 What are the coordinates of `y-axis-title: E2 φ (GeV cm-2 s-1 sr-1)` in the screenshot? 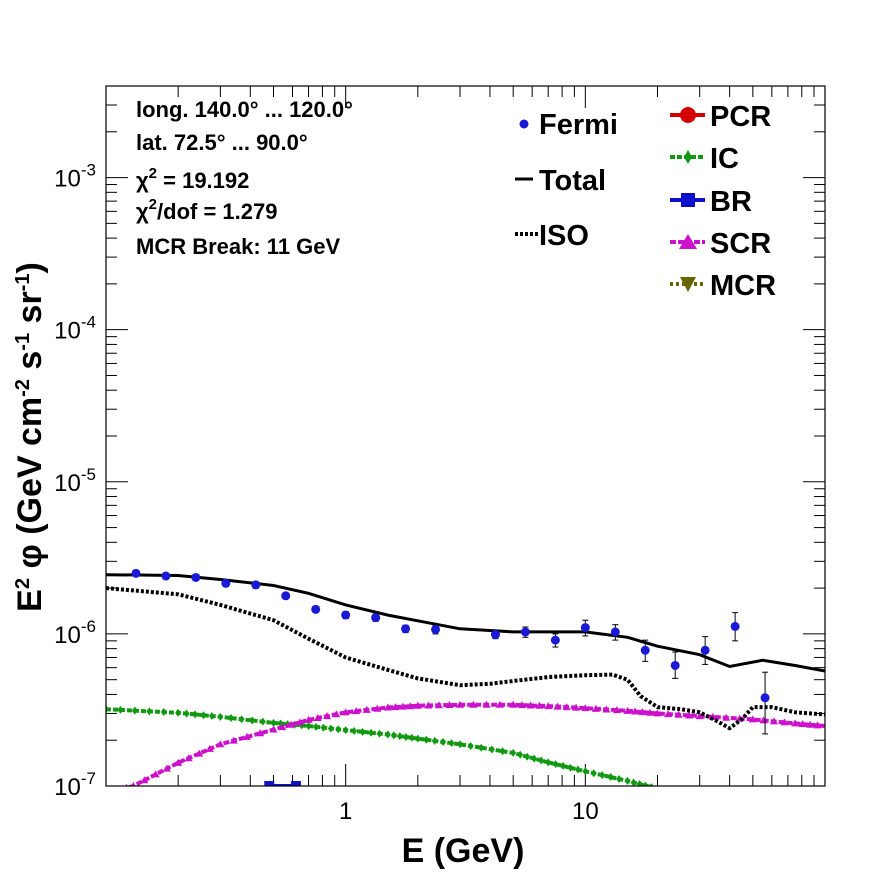 It's located at (30, 437).